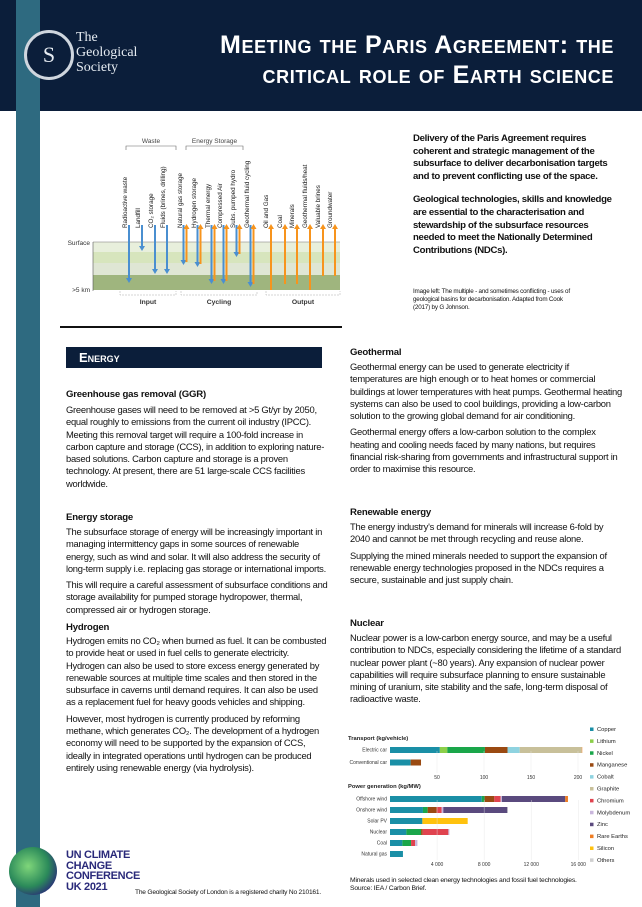  What do you see at coordinates (606, 730) in the screenshot?
I see `legend-label: Copper` at bounding box center [606, 730].